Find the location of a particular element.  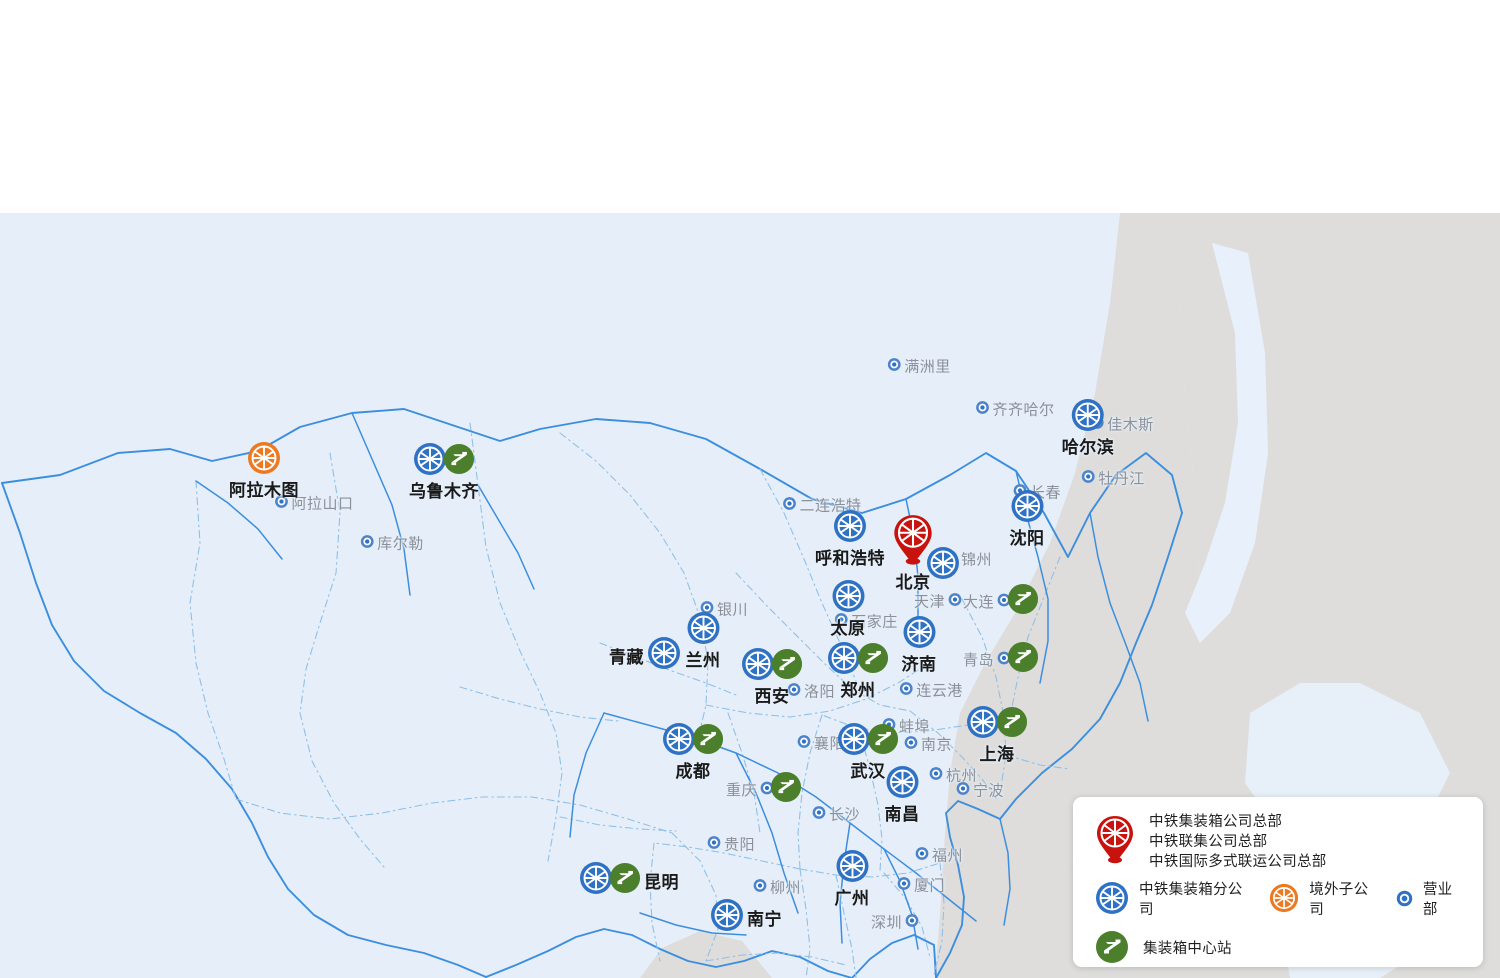

map-marker: 深圳 is located at coordinates (895, 922).